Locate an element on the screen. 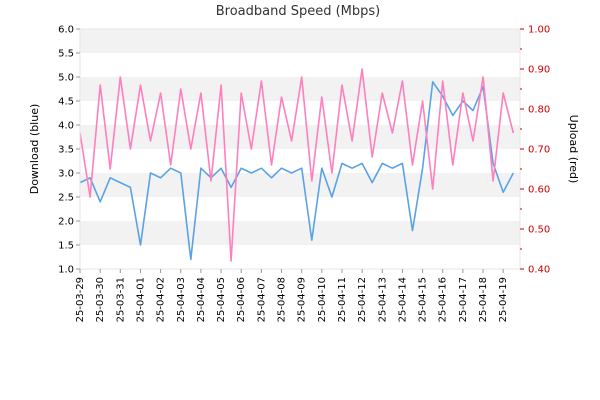 This screenshot has width=600, height=400. x-tick-label: 25-04-03 is located at coordinates (181, 299).